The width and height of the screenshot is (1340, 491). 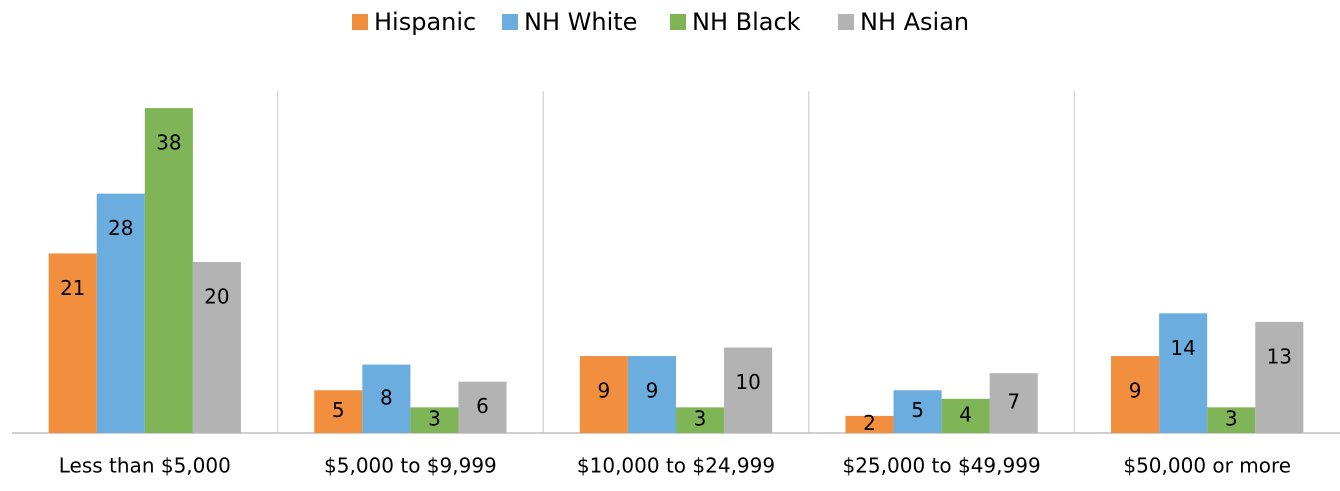 I want to click on x-tick-label: Less than $5,000, so click(x=145, y=466).